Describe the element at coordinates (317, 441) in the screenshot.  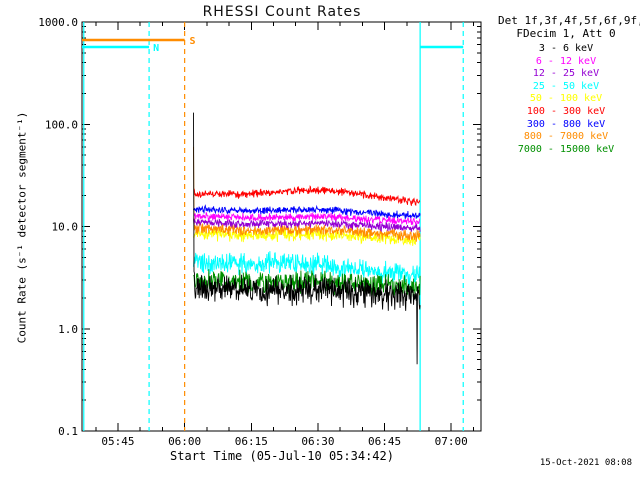
I see `x-tick-label: 06:30` at that location.